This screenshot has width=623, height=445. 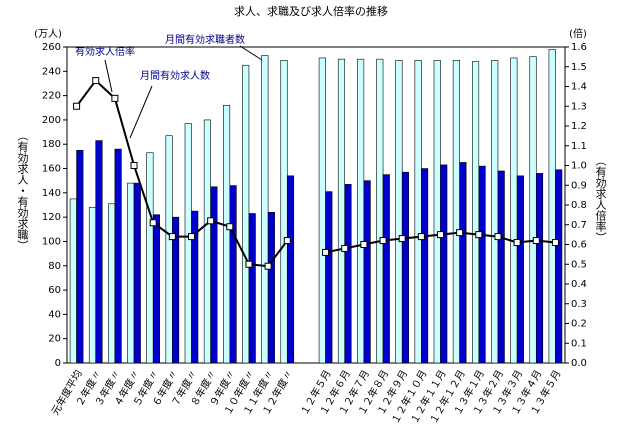 What do you see at coordinates (58, 363) in the screenshot?
I see `y-tick-label: 0` at bounding box center [58, 363].